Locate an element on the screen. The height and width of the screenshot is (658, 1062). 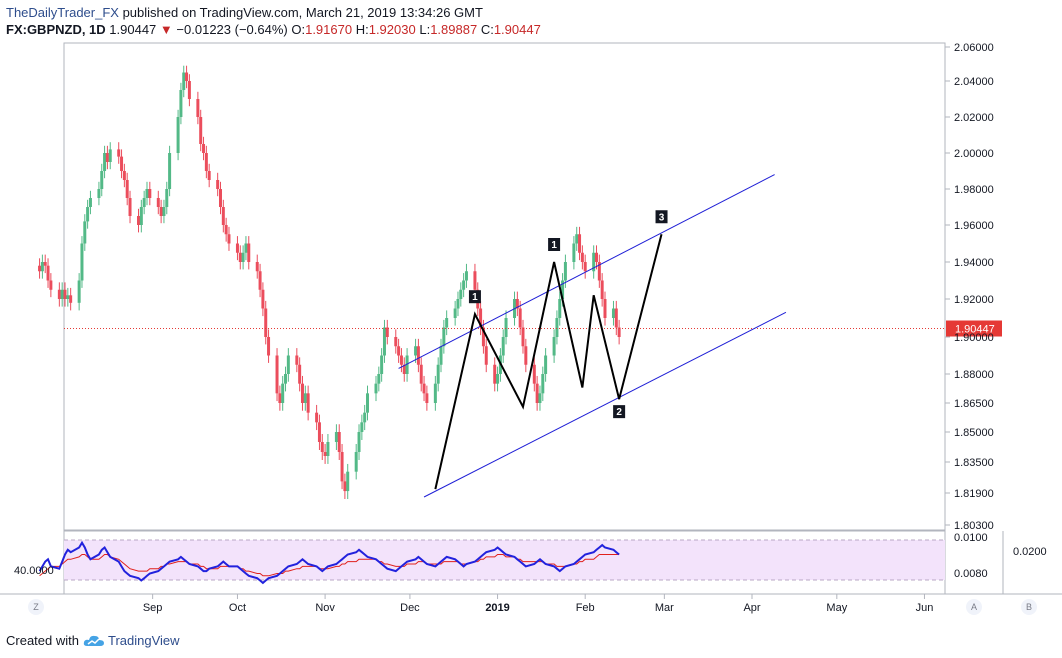
price-tick-label: 2.04000 is located at coordinates (974, 82).